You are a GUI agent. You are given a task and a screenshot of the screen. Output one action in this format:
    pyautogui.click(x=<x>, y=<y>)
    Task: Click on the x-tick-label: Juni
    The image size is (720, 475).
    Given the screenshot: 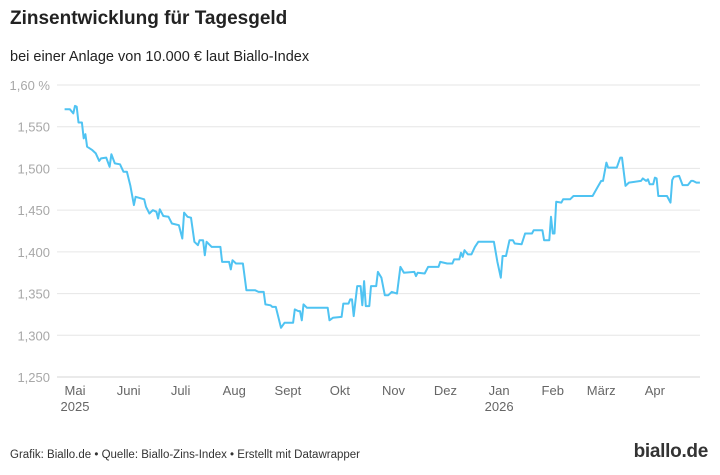 What is the action you would take?
    pyautogui.click(x=129, y=390)
    